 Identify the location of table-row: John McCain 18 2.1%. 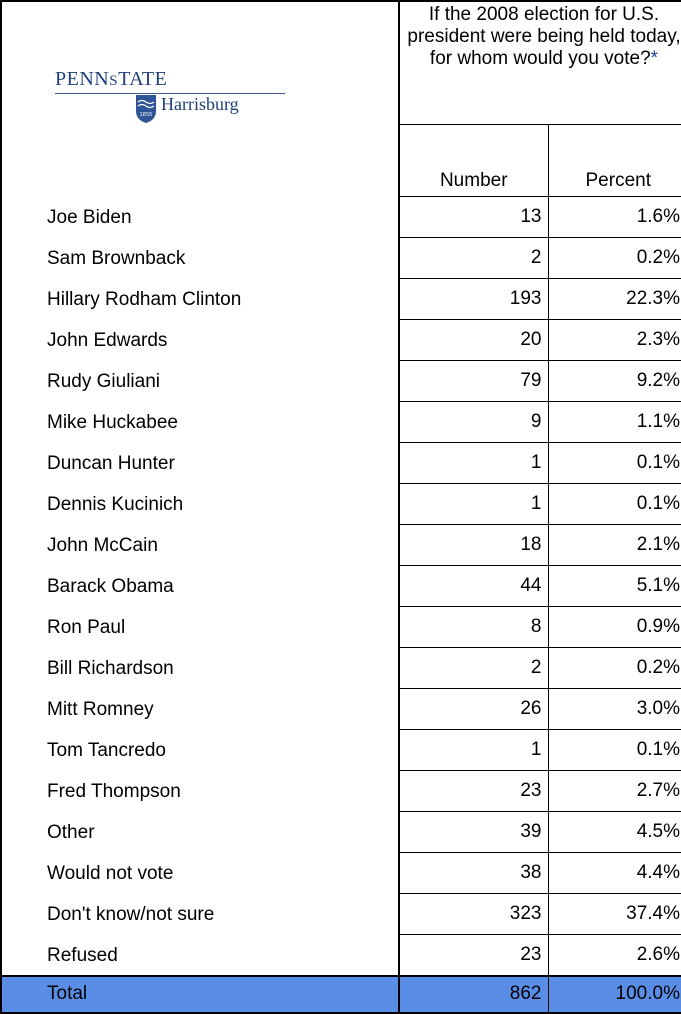
(340, 544).